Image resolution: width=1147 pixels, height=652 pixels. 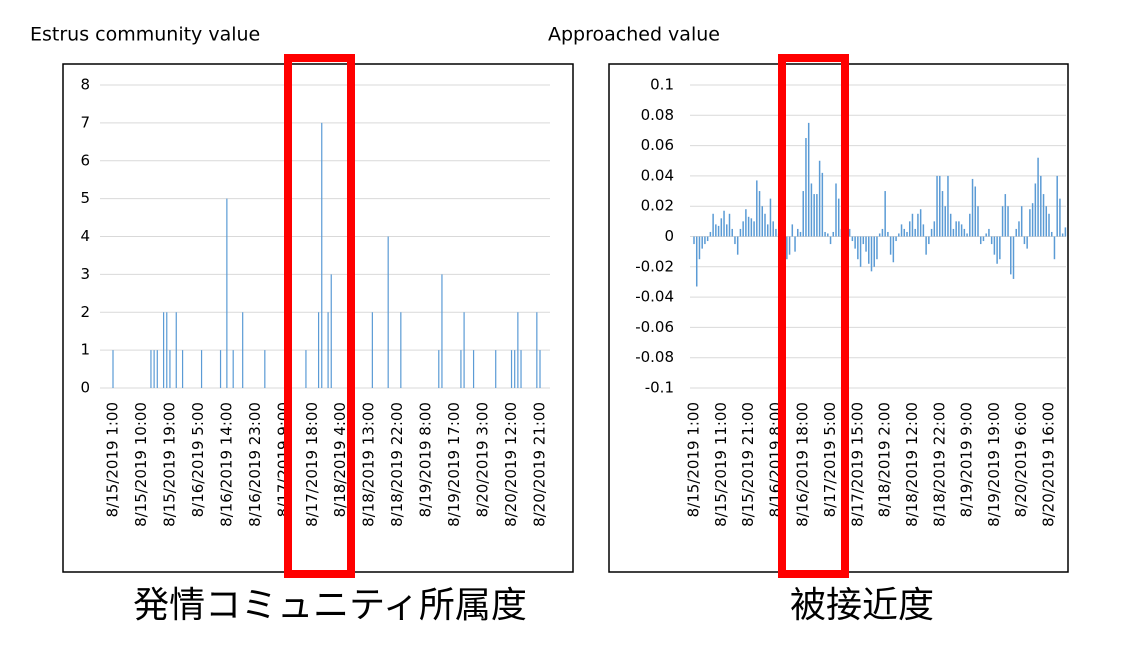 I want to click on x-tick-label: 8/18/2019 12:00, so click(x=912, y=464).